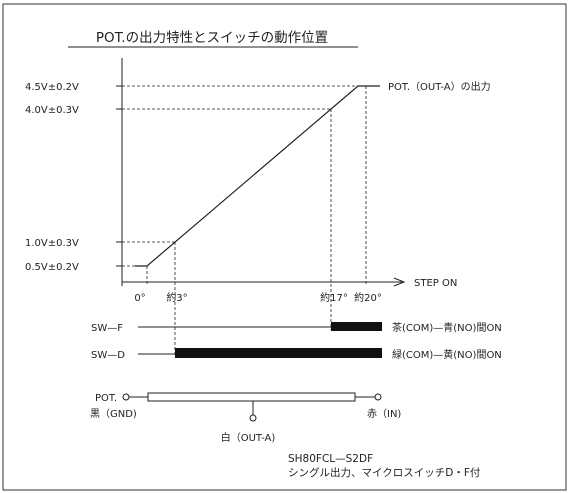 The height and width of the screenshot is (493, 569). Describe the element at coordinates (439, 86) in the screenshot. I see `output-label: POT.（OUT-A）の出力` at that location.